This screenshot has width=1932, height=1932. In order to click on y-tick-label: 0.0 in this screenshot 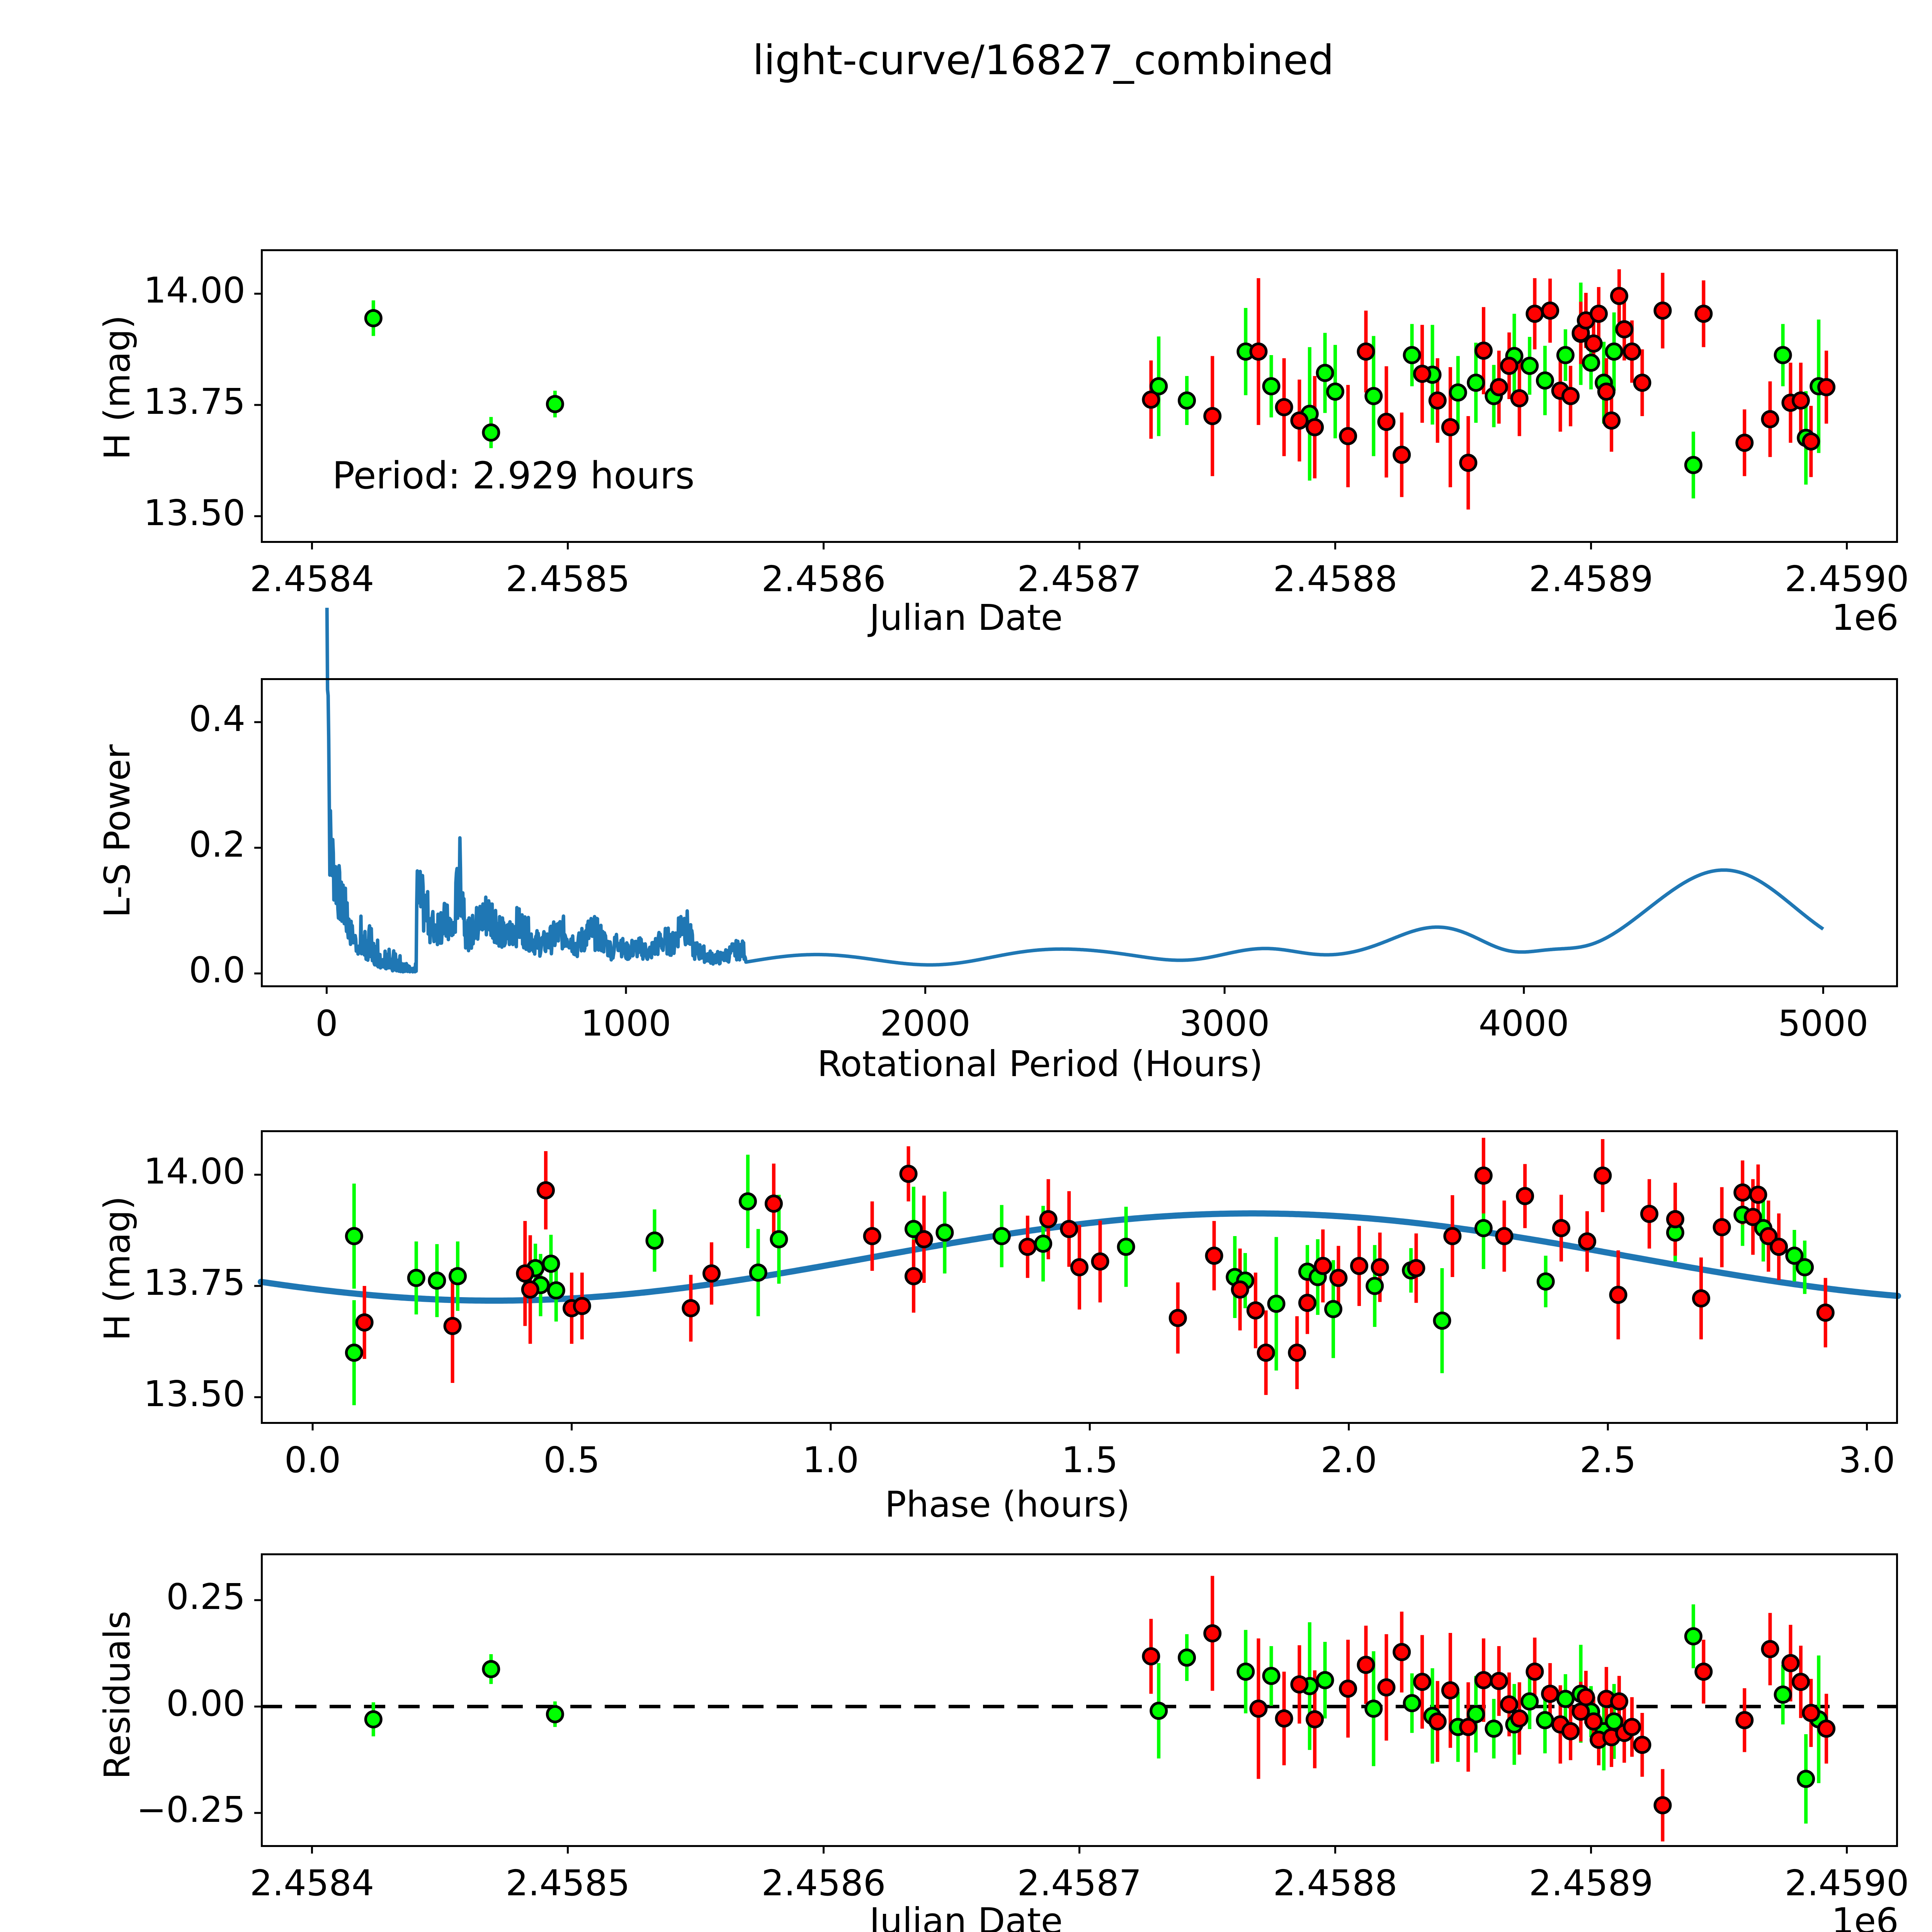, I will do `click(217, 970)`.